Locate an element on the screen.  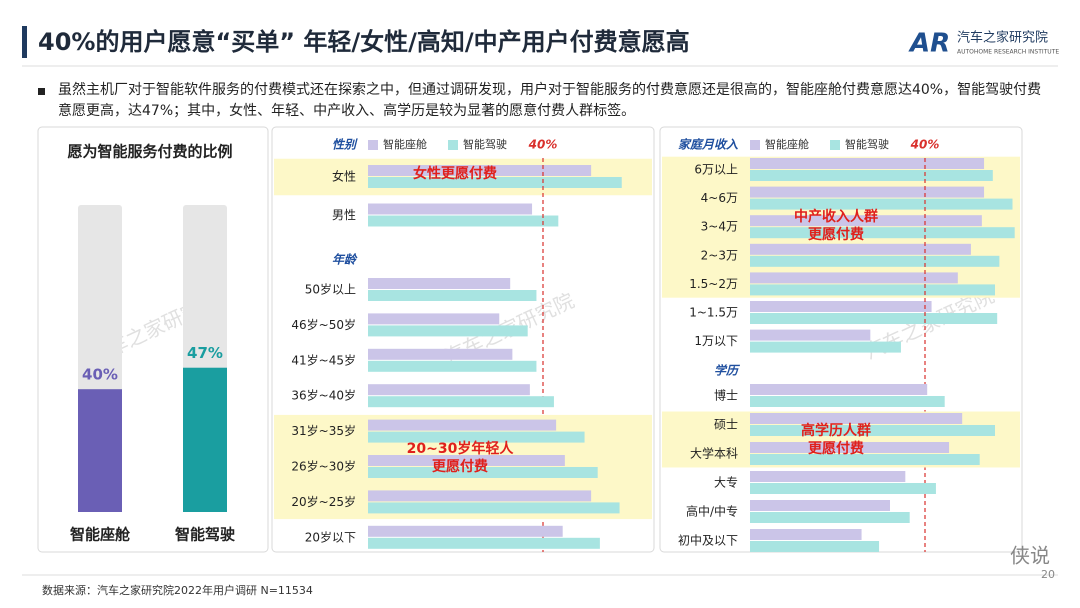
y-tick-label: 博士 is located at coordinates (726, 395).